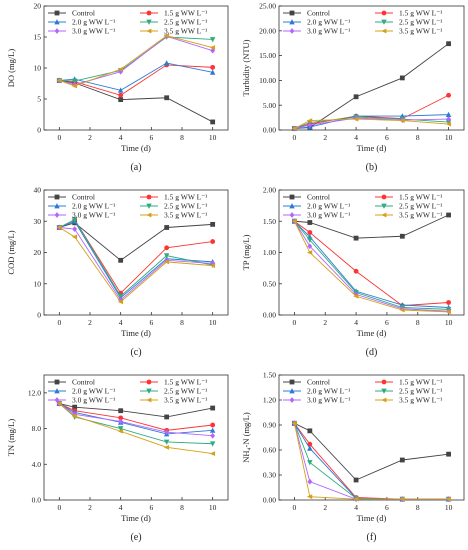 The height and width of the screenshot is (550, 468). I want to click on y-tick-label: 10, so click(38, 68).